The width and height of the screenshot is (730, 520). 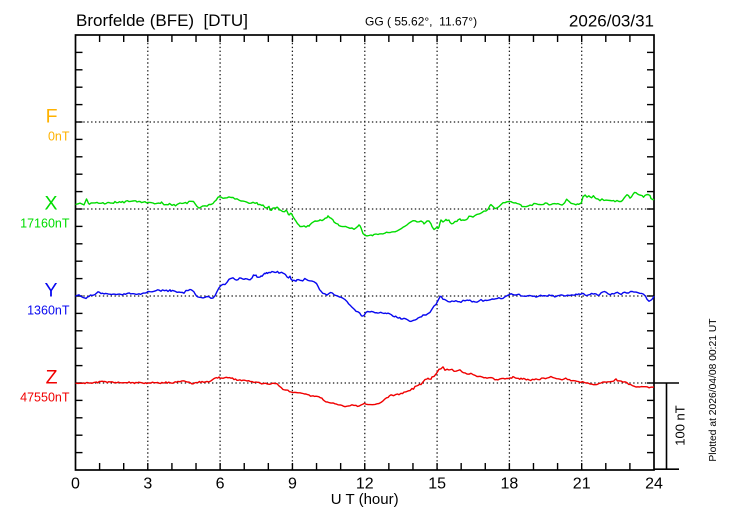 What do you see at coordinates (421, 21) in the screenshot?
I see `svg-text: GG ( 55.62°, 11.67°)` at bounding box center [421, 21].